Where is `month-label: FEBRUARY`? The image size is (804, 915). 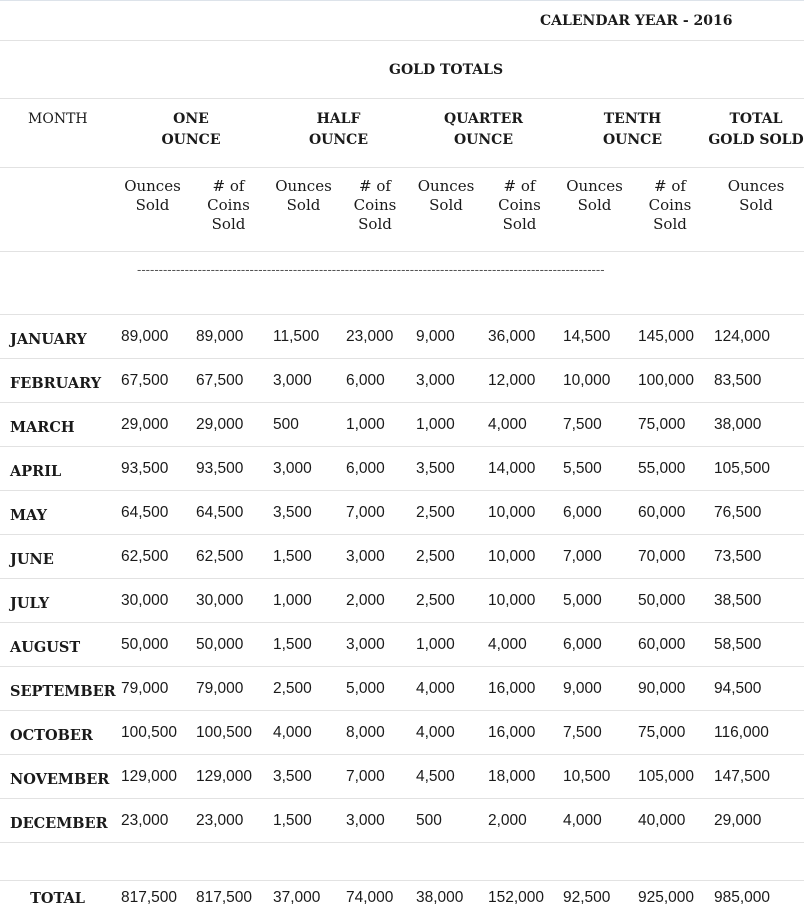 month-label: FEBRUARY is located at coordinates (57, 381).